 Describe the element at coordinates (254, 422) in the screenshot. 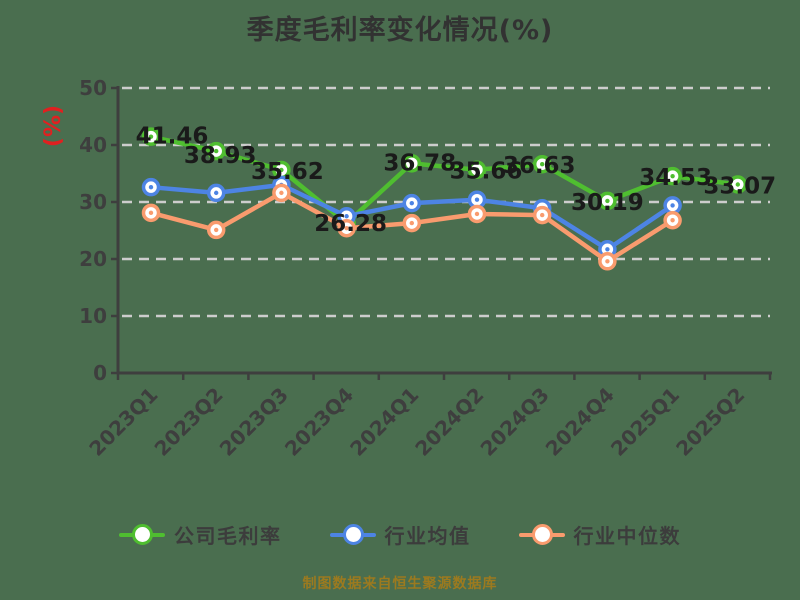

I see `x-category-label: 2023Q3` at that location.